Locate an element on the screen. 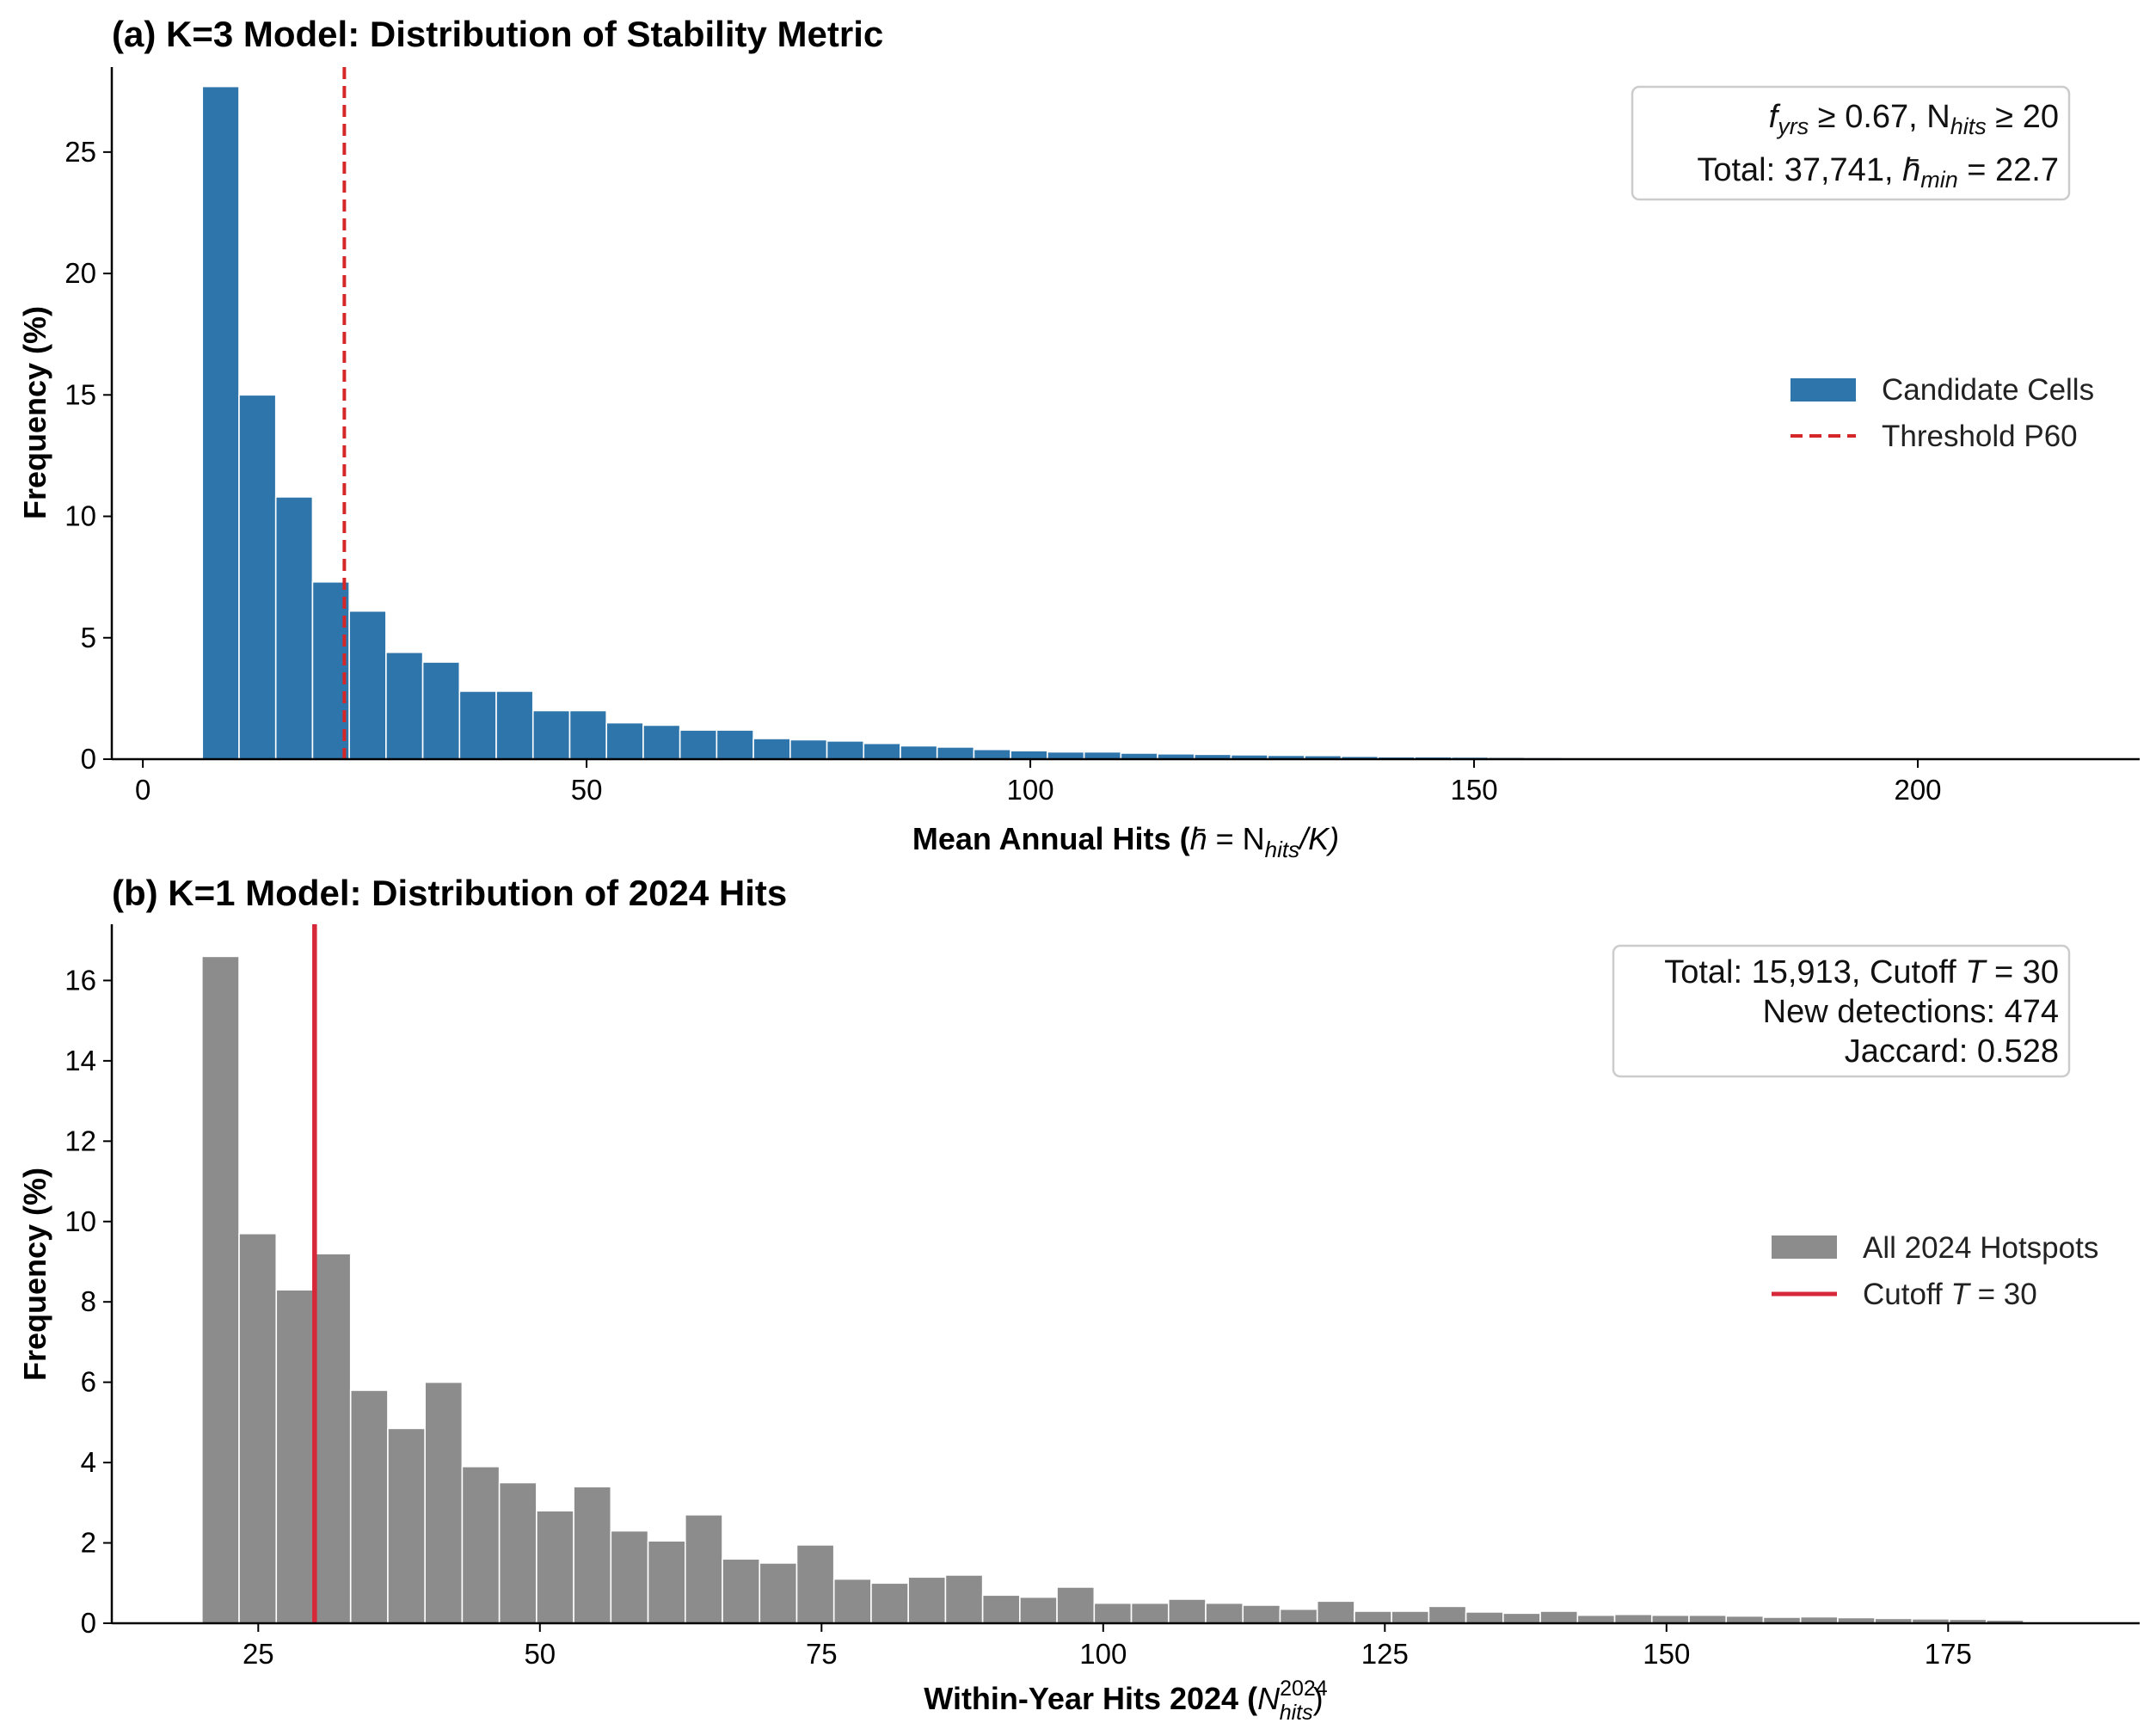  panel-b-y-tick-label: 2 is located at coordinates (88, 1543).